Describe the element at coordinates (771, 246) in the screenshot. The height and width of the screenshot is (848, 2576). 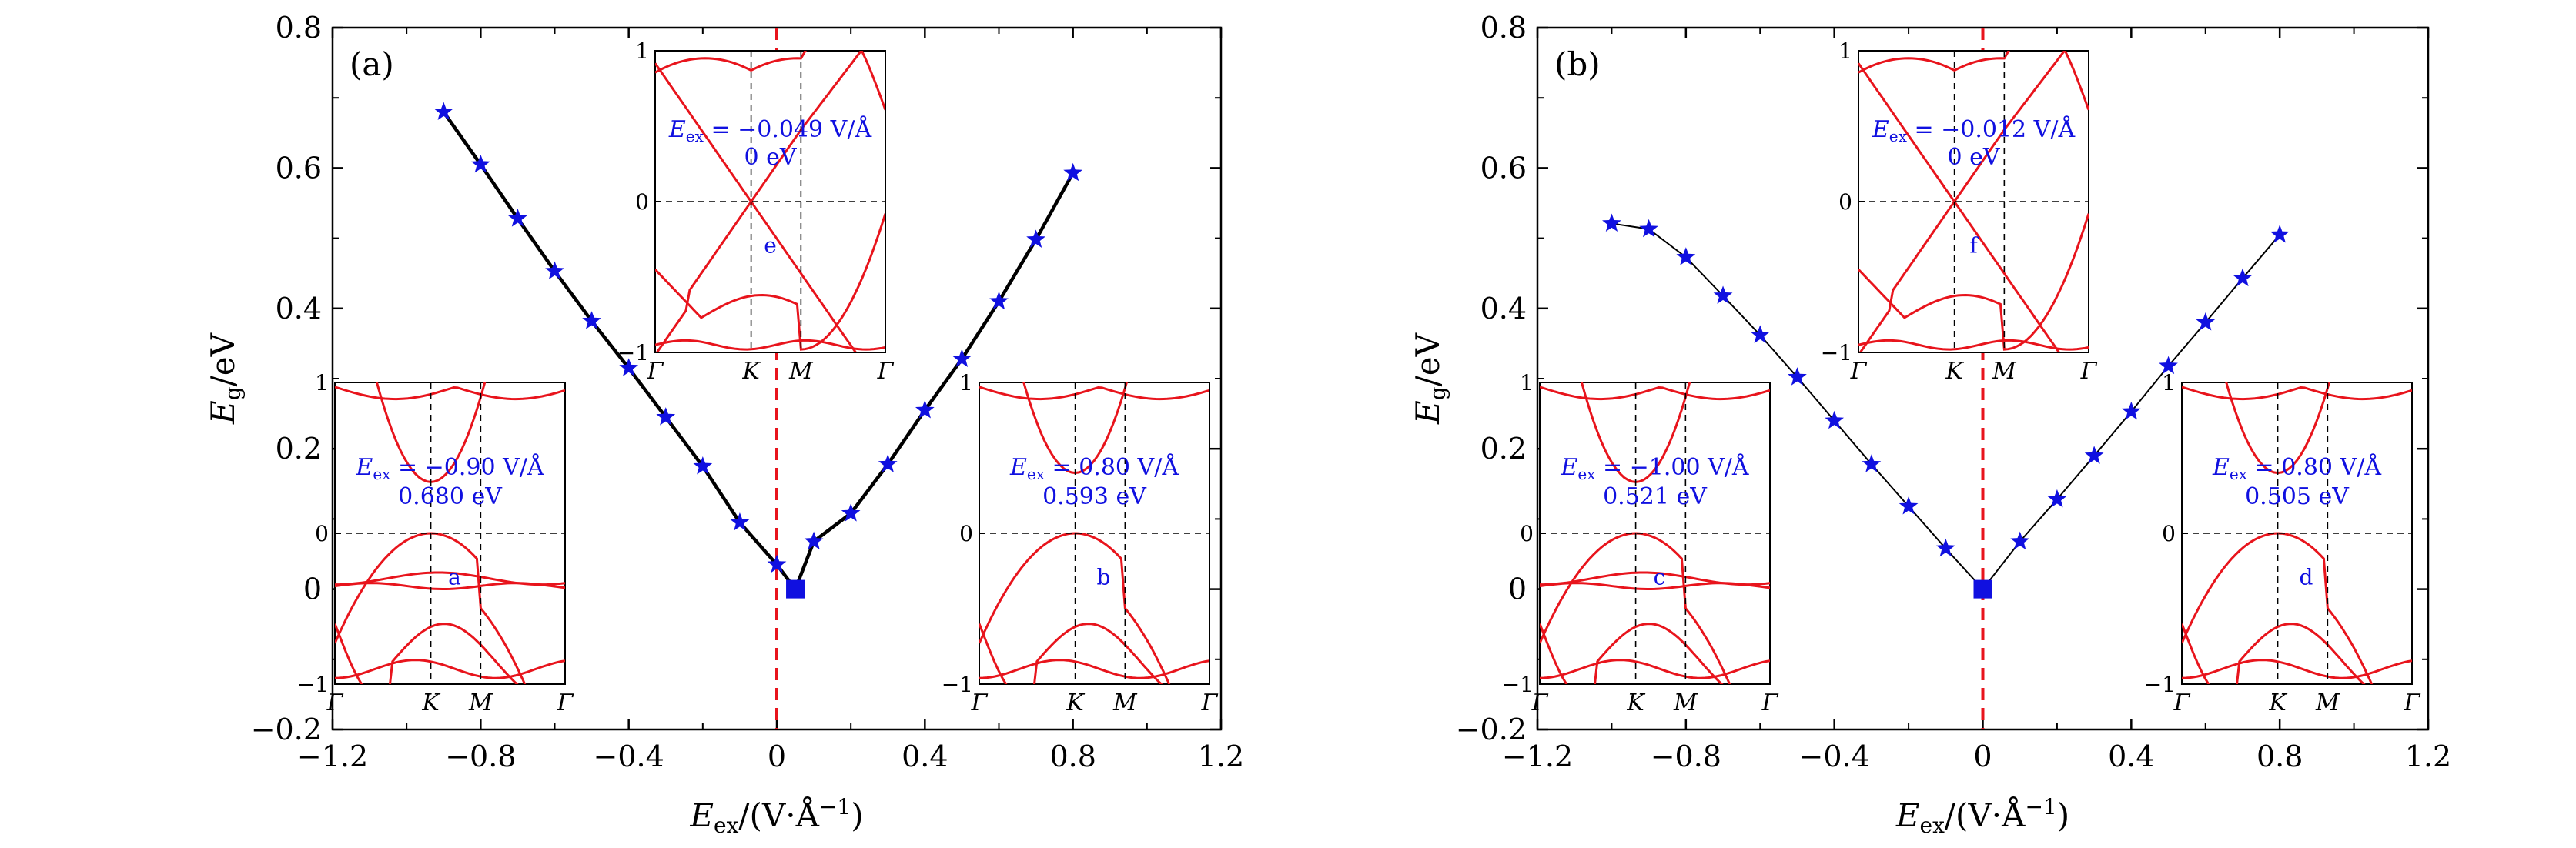
I see `inset-tag: e` at that location.